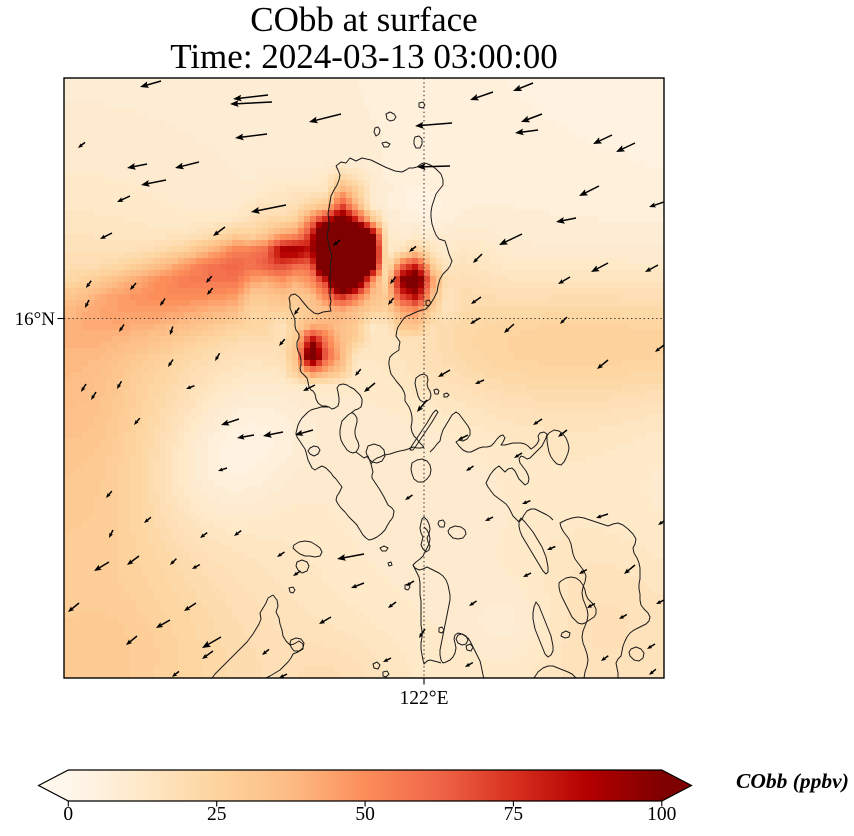  I want to click on svg-text: 25, so click(217, 814).